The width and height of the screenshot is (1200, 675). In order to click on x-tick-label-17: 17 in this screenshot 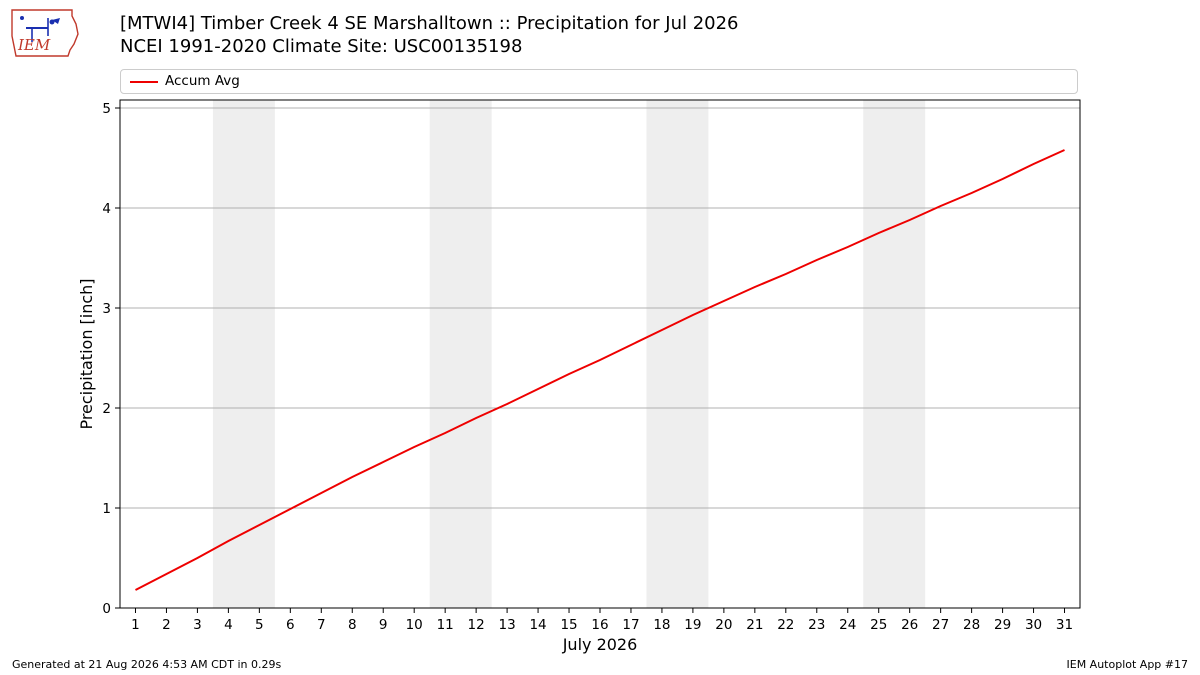, I will do `click(630, 625)`.